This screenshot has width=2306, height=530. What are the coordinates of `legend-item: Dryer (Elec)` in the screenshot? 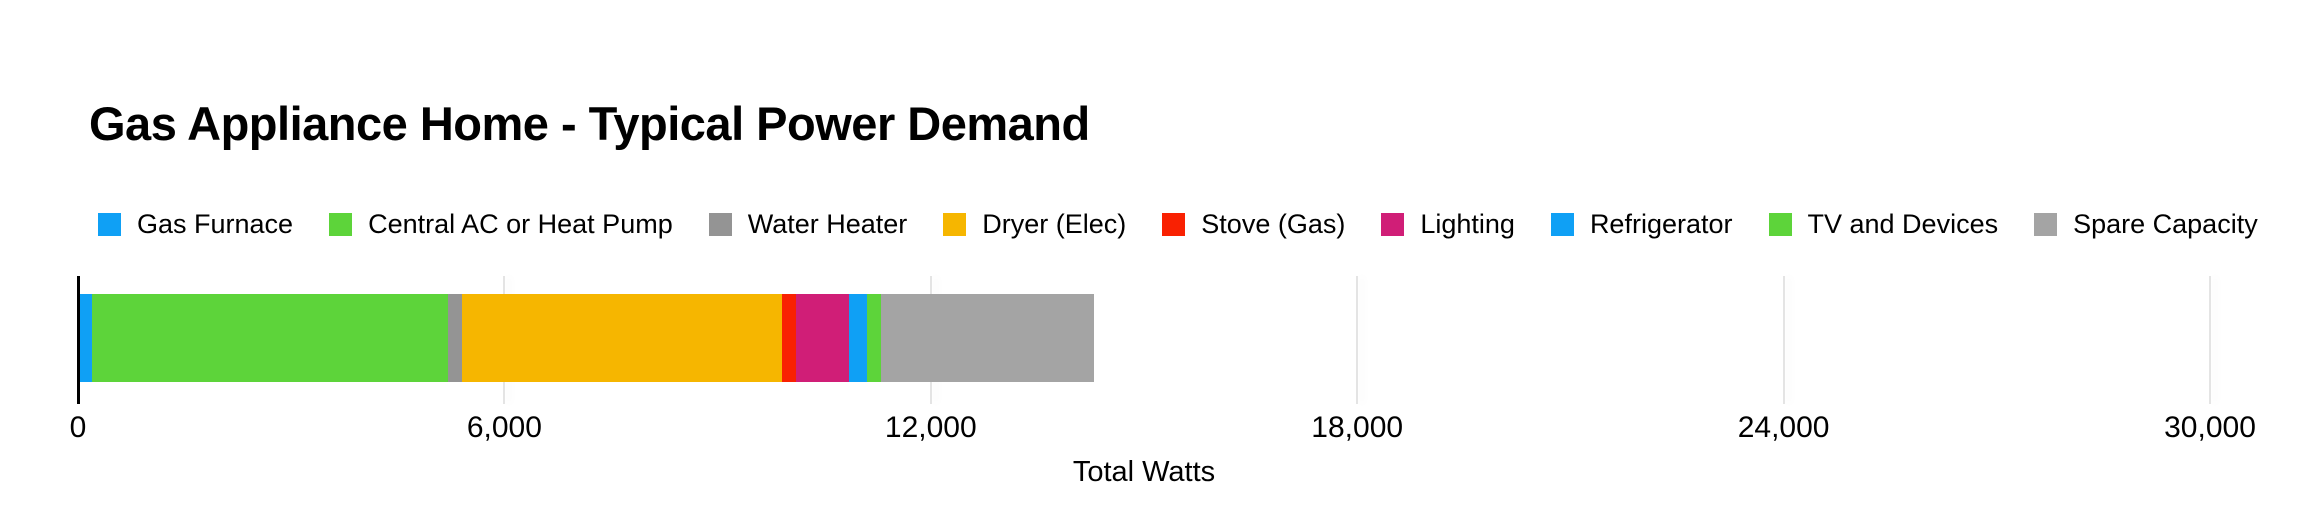 It's located at (1034, 224).